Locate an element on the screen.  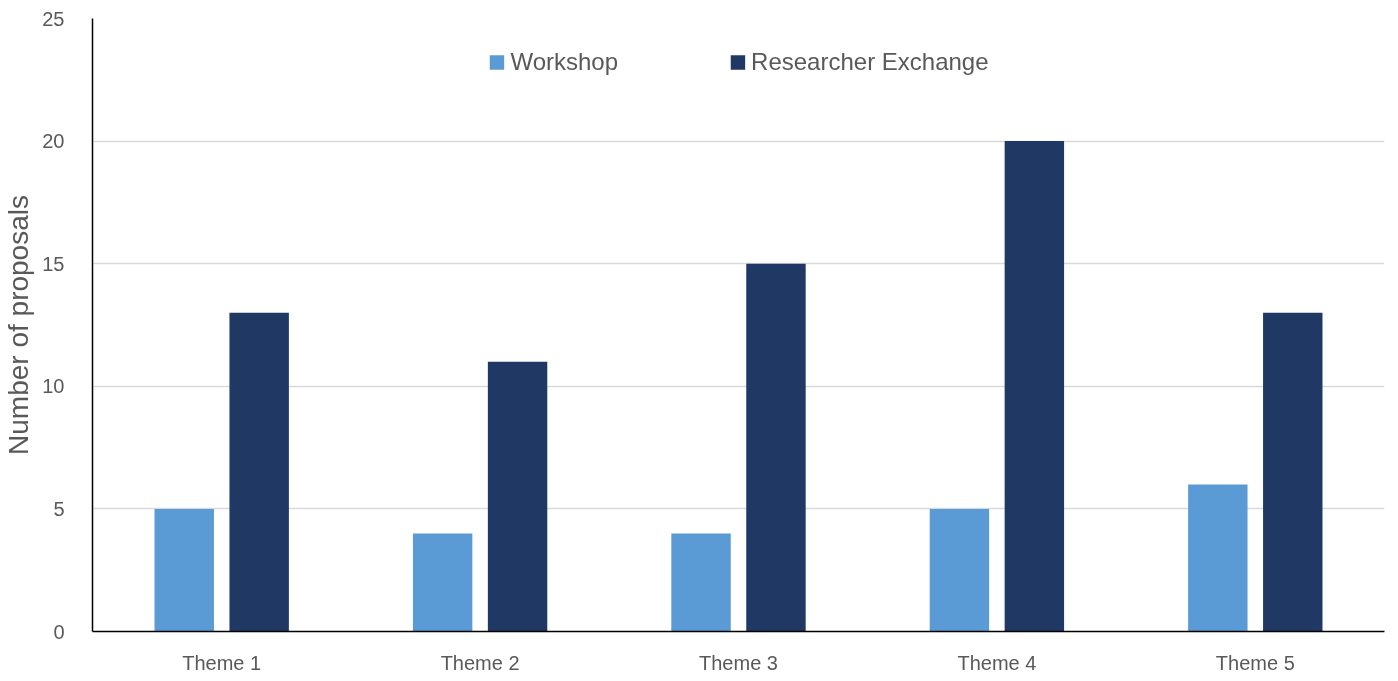
y-axis-title: Number of proposals is located at coordinates (19, 325).